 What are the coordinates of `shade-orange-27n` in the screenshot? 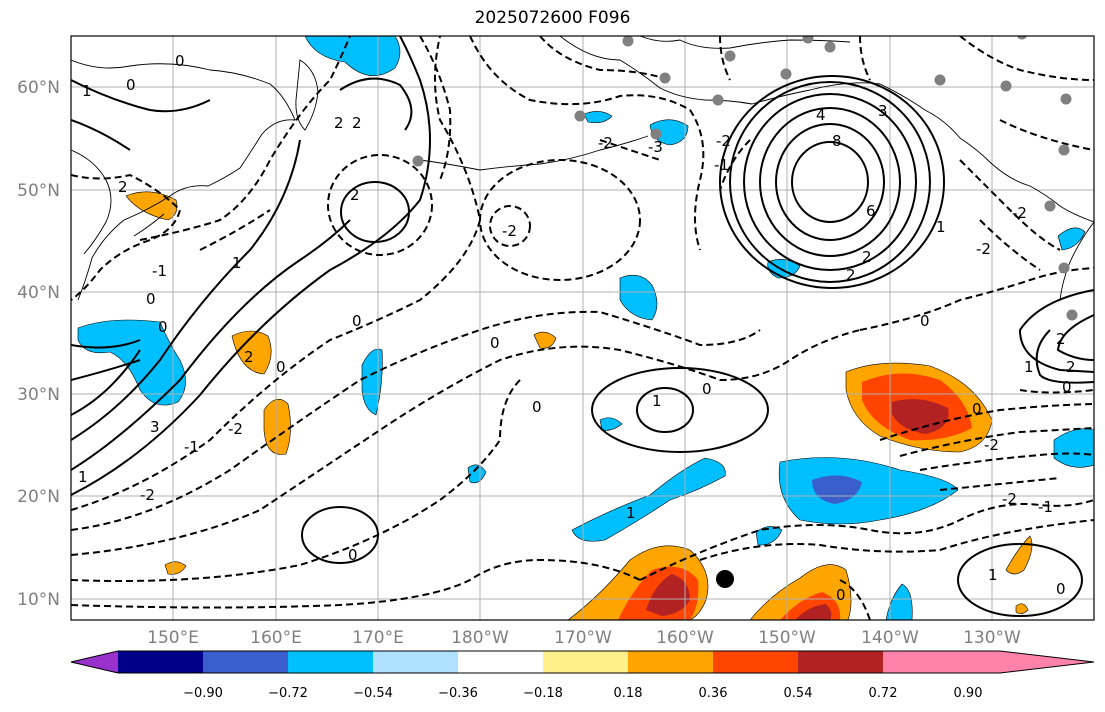 It's located at (277, 426).